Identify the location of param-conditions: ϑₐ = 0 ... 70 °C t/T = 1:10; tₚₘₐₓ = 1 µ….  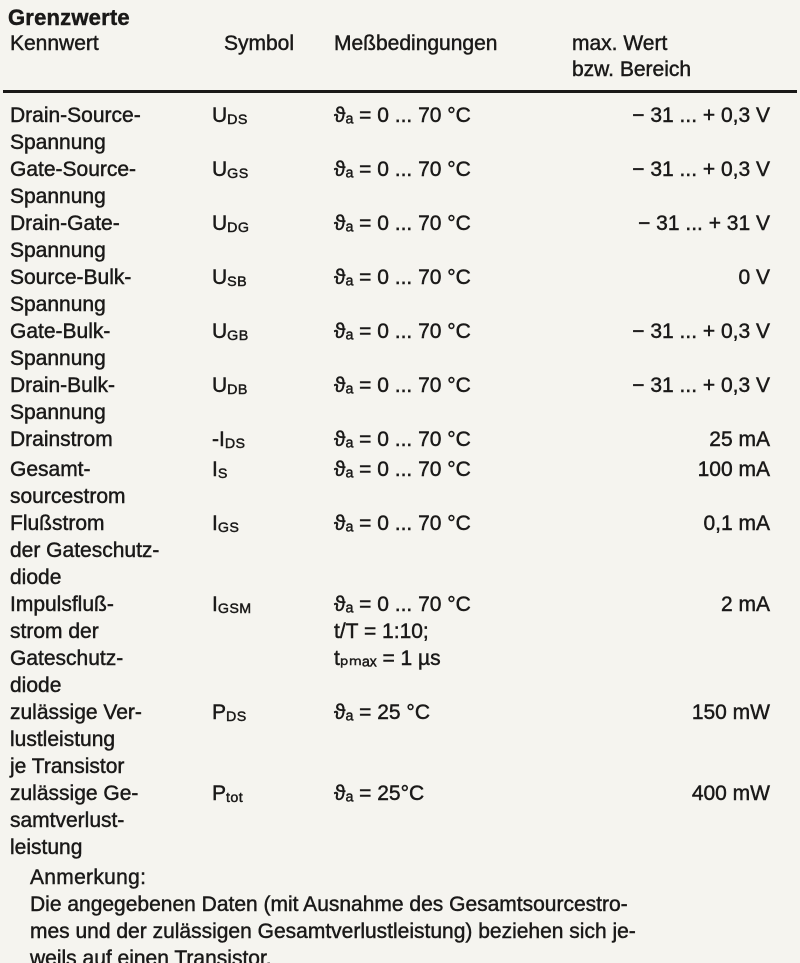
(402, 631).